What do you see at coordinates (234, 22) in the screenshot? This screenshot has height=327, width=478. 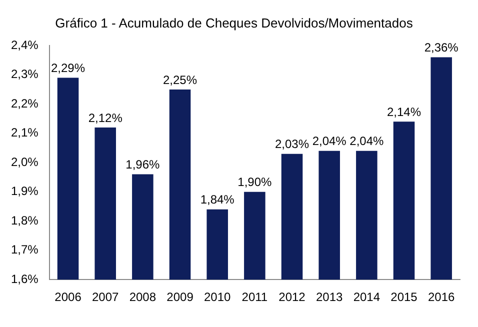 I see `chart-title: Gráfico 1 - Acumulado de Cheques Devolvidos/Movimentados` at bounding box center [234, 22].